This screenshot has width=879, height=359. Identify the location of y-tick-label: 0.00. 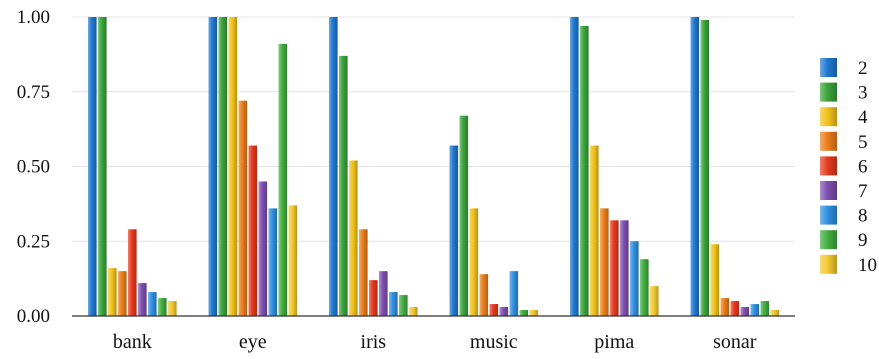
(33, 316).